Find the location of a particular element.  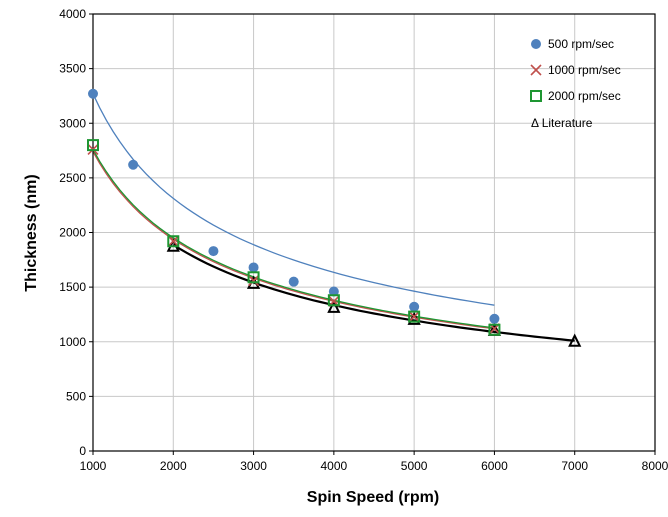

legend-label-4: Δ Literature is located at coordinates (562, 123).